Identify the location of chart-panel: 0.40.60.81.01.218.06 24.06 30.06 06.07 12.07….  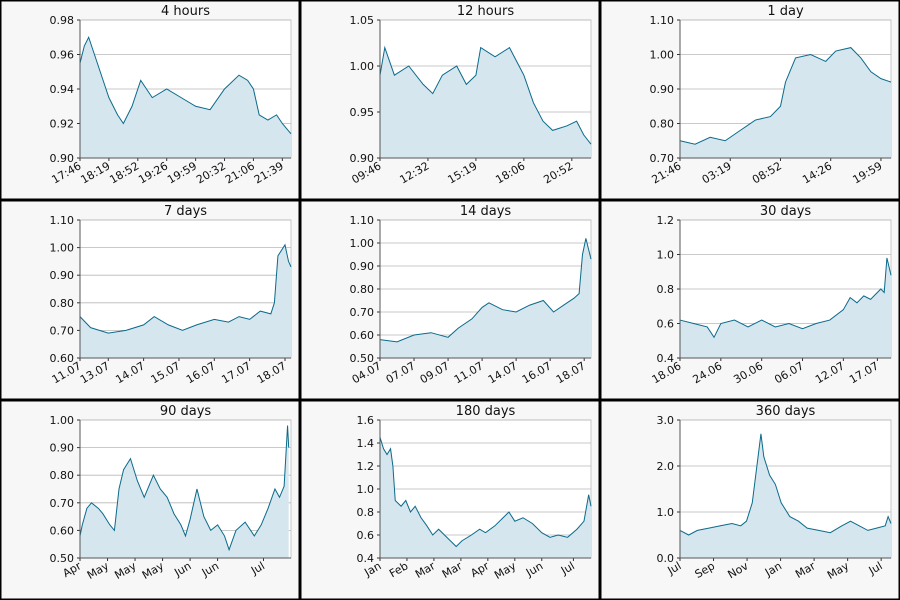
(749, 300).